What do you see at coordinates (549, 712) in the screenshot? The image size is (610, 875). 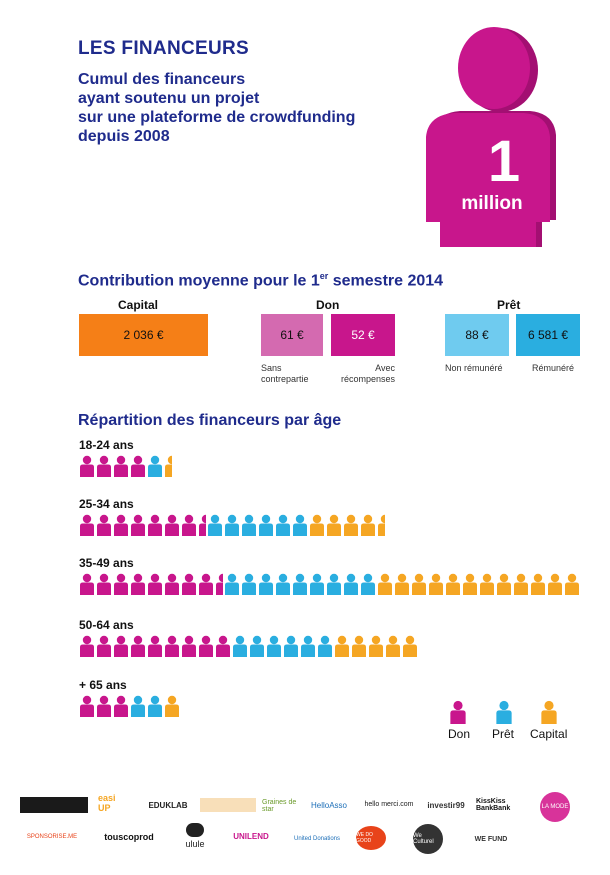 I see `legend-capital-icon` at bounding box center [549, 712].